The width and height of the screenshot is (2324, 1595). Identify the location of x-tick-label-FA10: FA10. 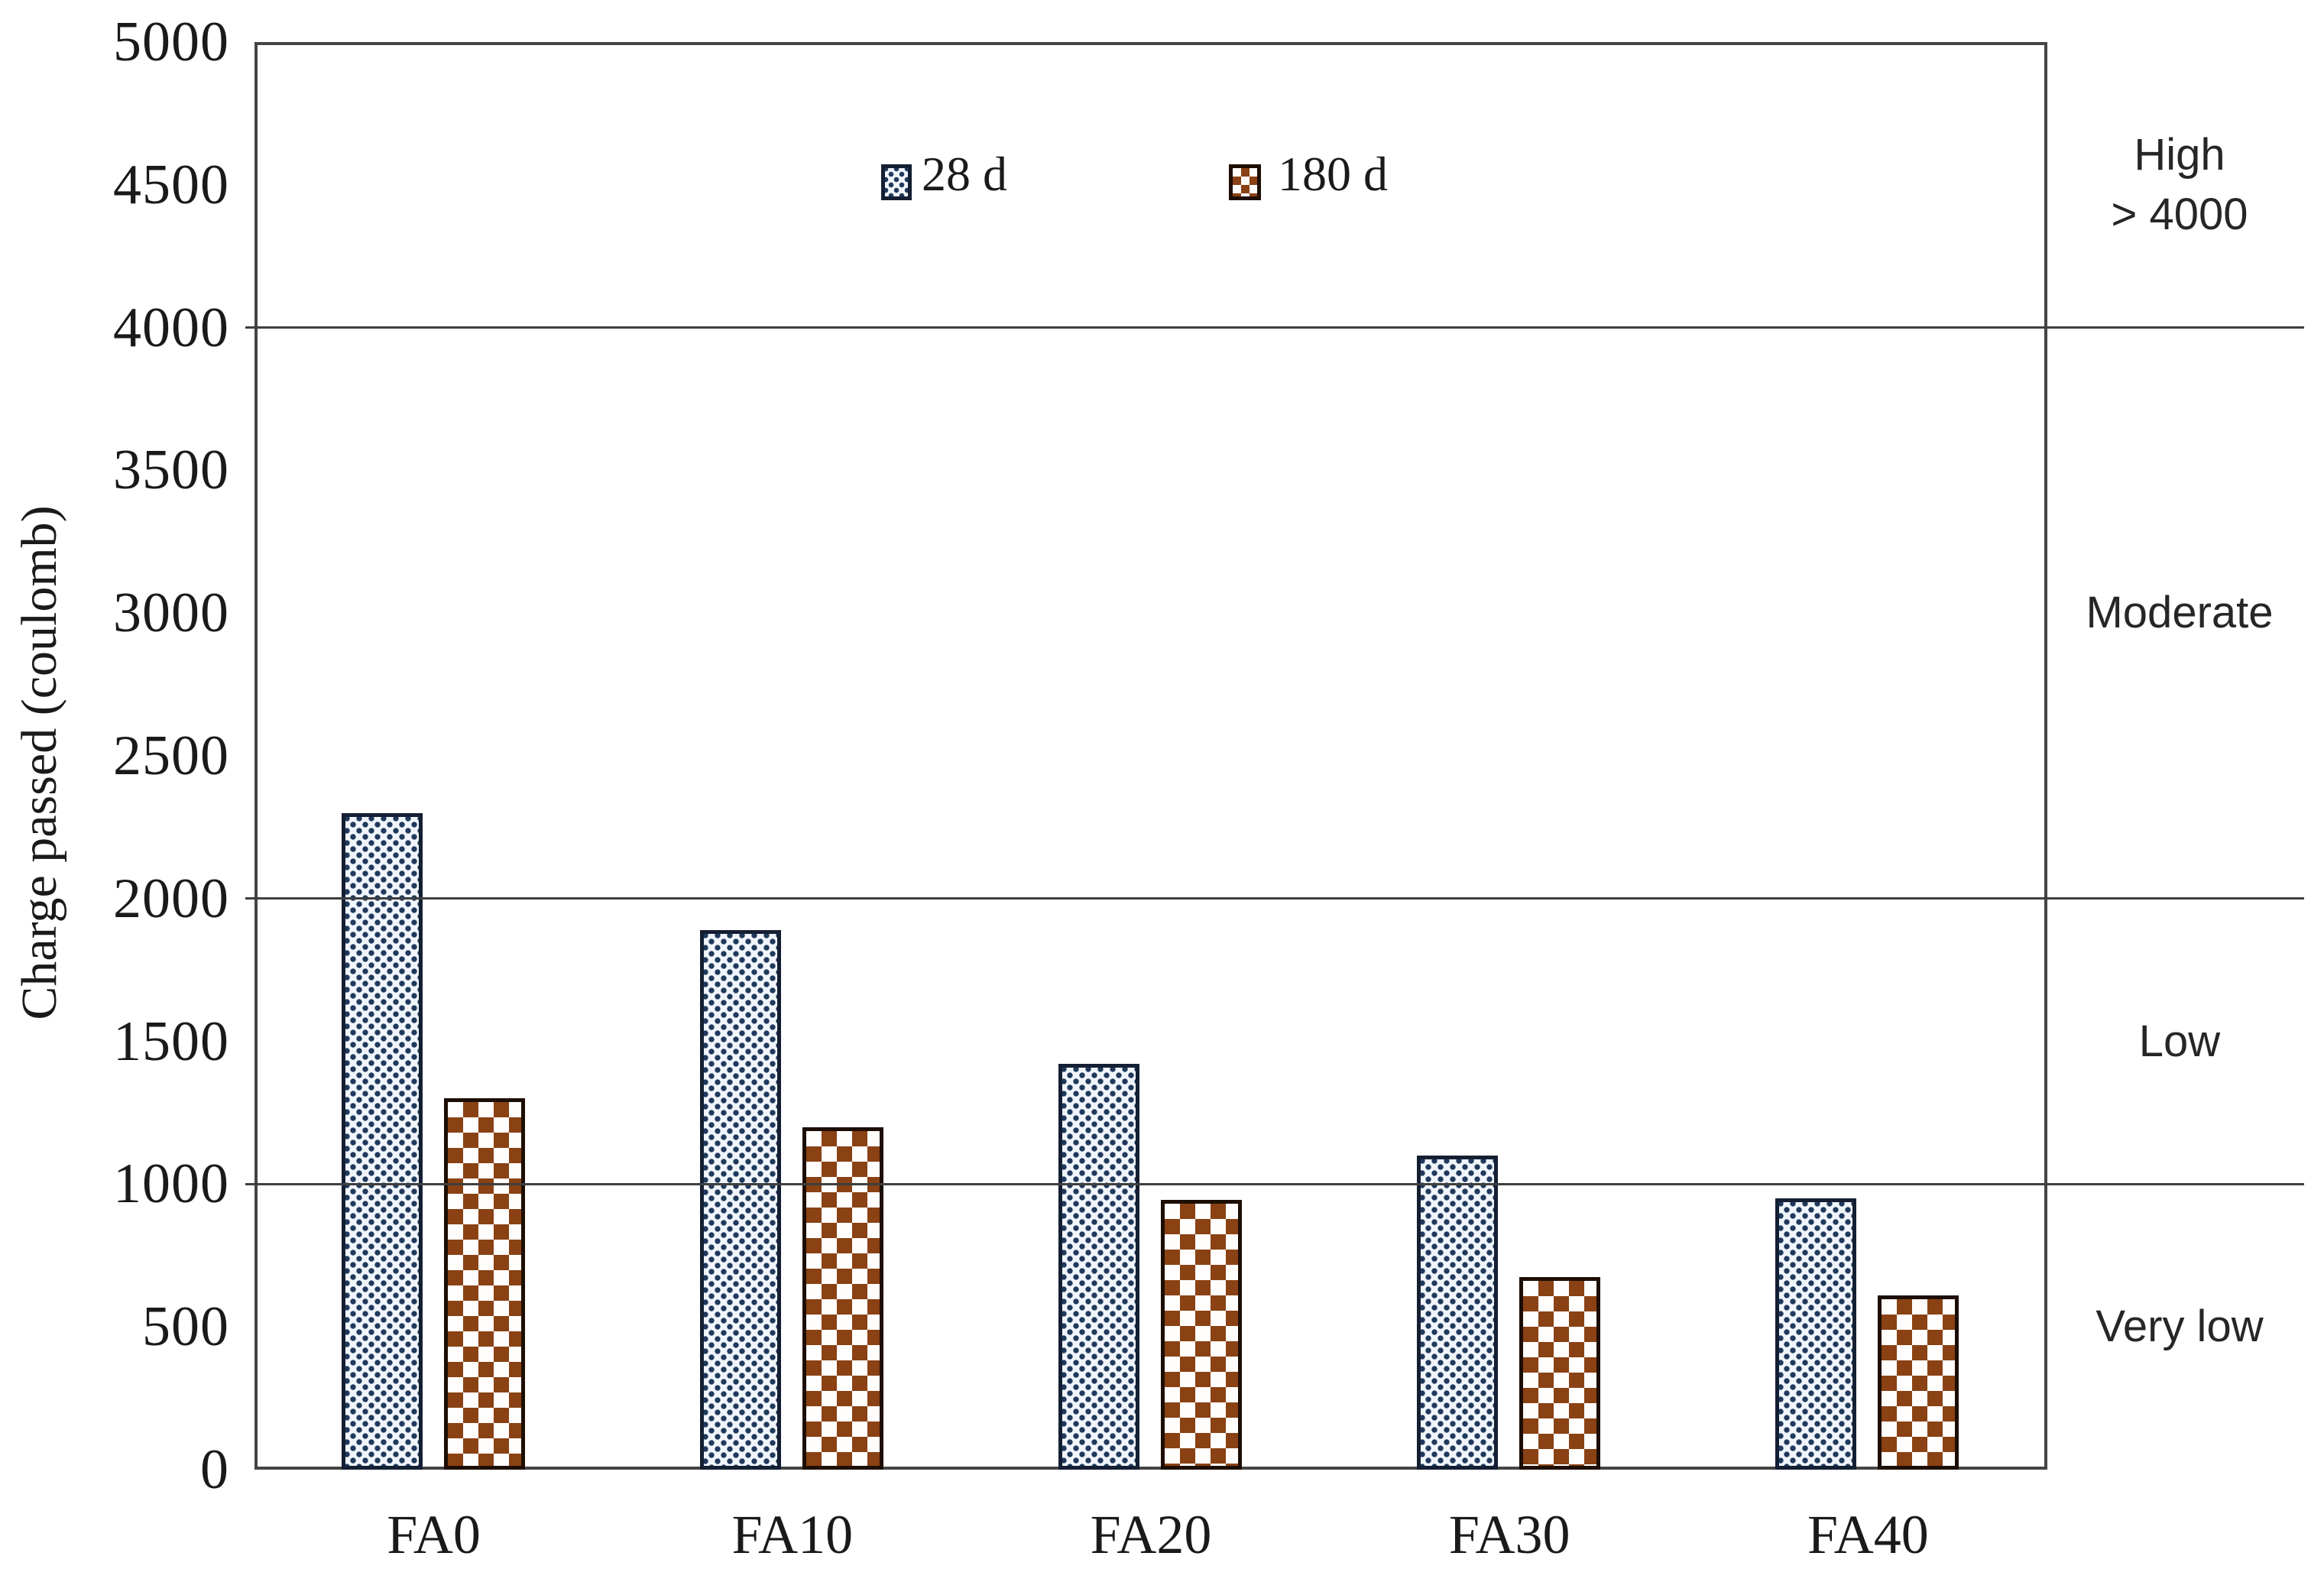
(792, 1534).